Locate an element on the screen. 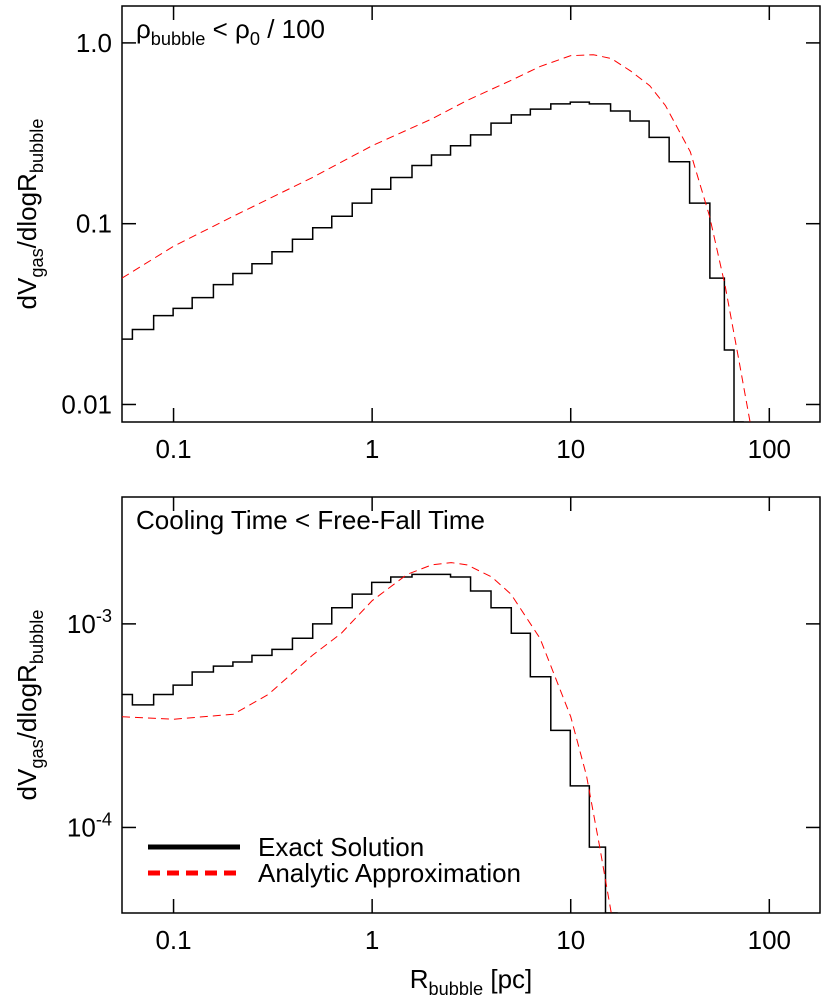  panel-annotation: ρbubble < ρ0 / 100 is located at coordinates (230, 31).